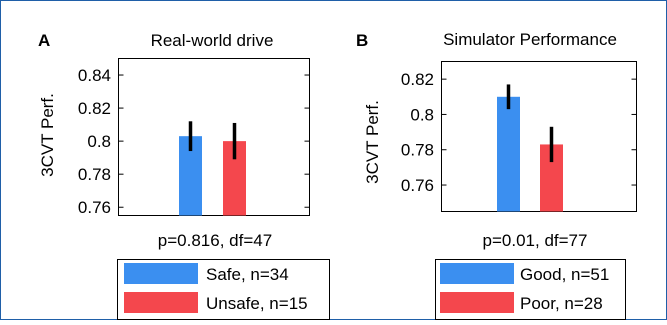 The height and width of the screenshot is (325, 667). Describe the element at coordinates (234, 178) in the screenshot. I see `bar-unsafe` at that location.